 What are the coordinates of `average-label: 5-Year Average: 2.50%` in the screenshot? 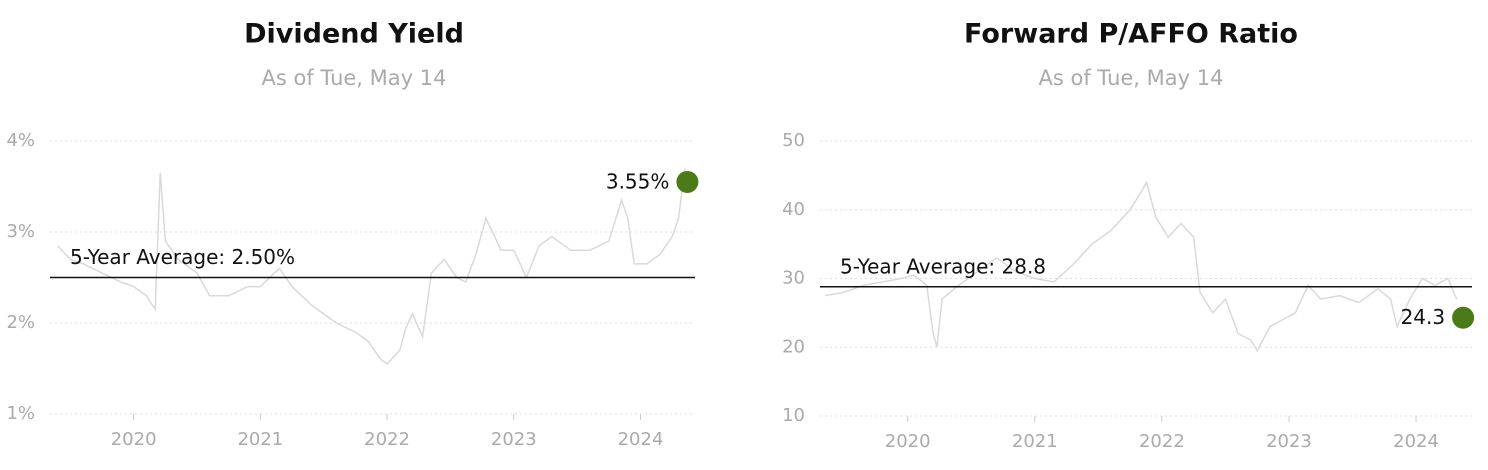 It's located at (182, 257).